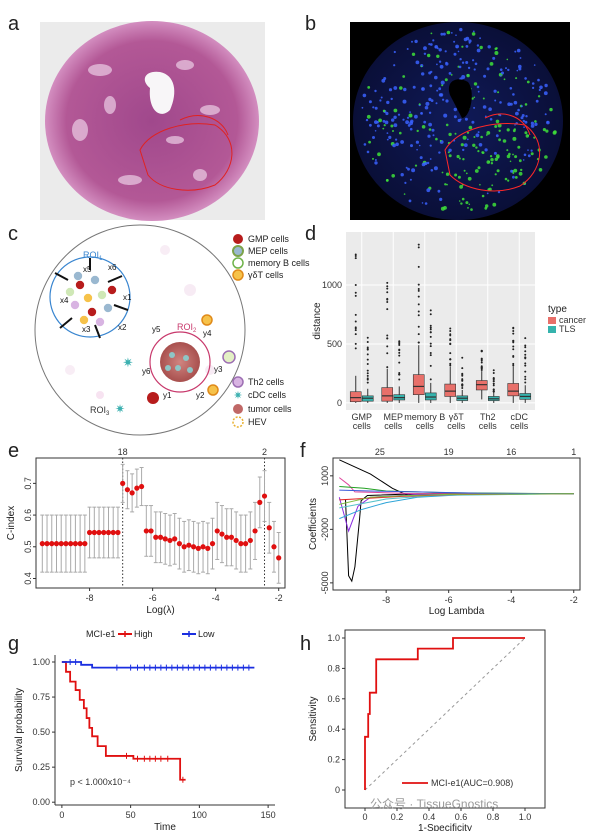 The height and width of the screenshot is (831, 616). What do you see at coordinates (325, 529) in the screenshot?
I see `y-tick-label: -2000` at bounding box center [325, 529].